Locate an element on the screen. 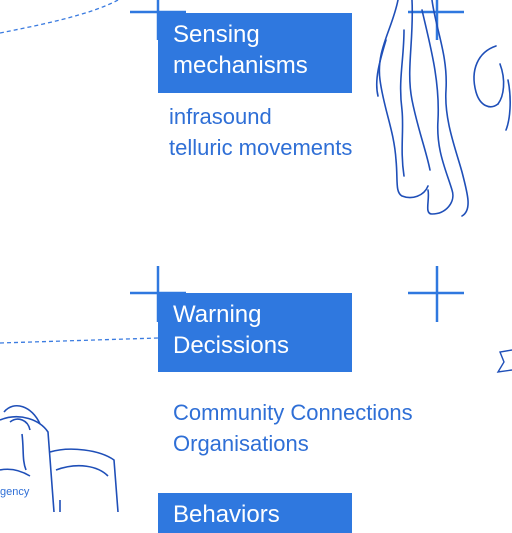 This screenshot has height=533, width=512. warning-title-line-1: Warning is located at coordinates (217, 314).